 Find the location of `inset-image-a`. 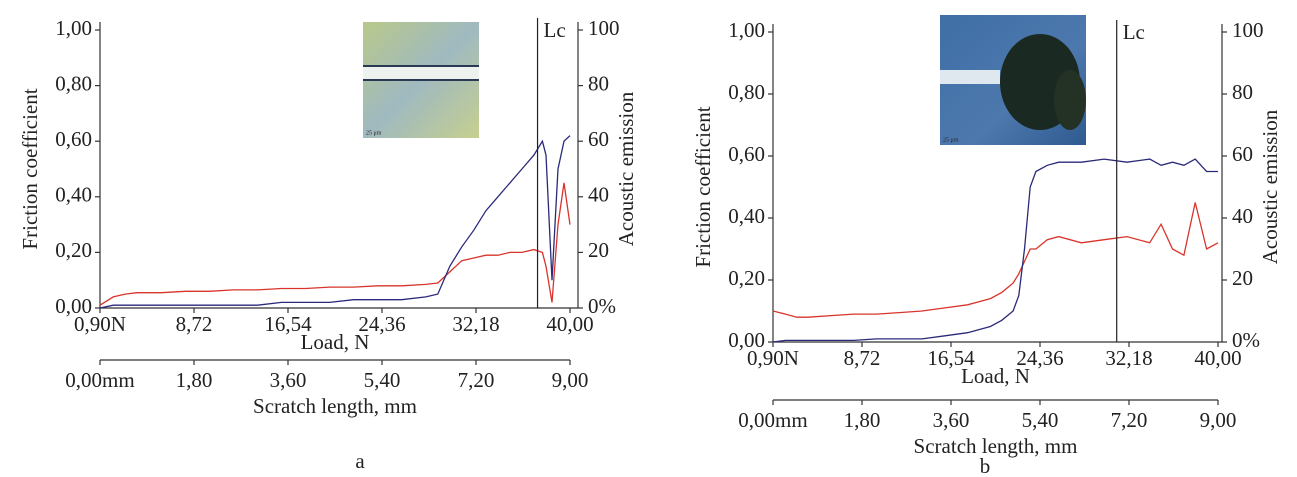

inset-image-a is located at coordinates (421, 80).